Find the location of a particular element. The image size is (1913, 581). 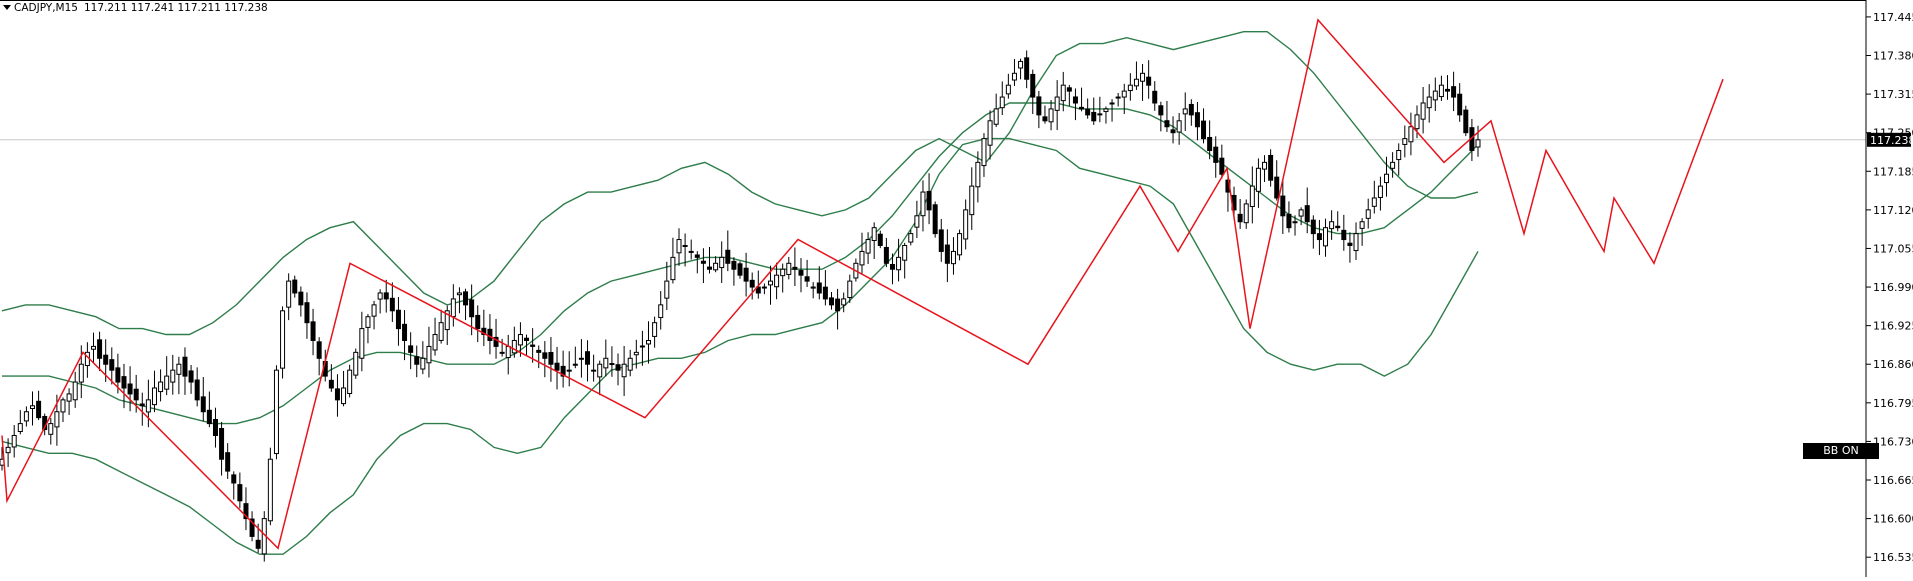

symbol-timeframe: CADJPY,M15 is located at coordinates (46, 8).